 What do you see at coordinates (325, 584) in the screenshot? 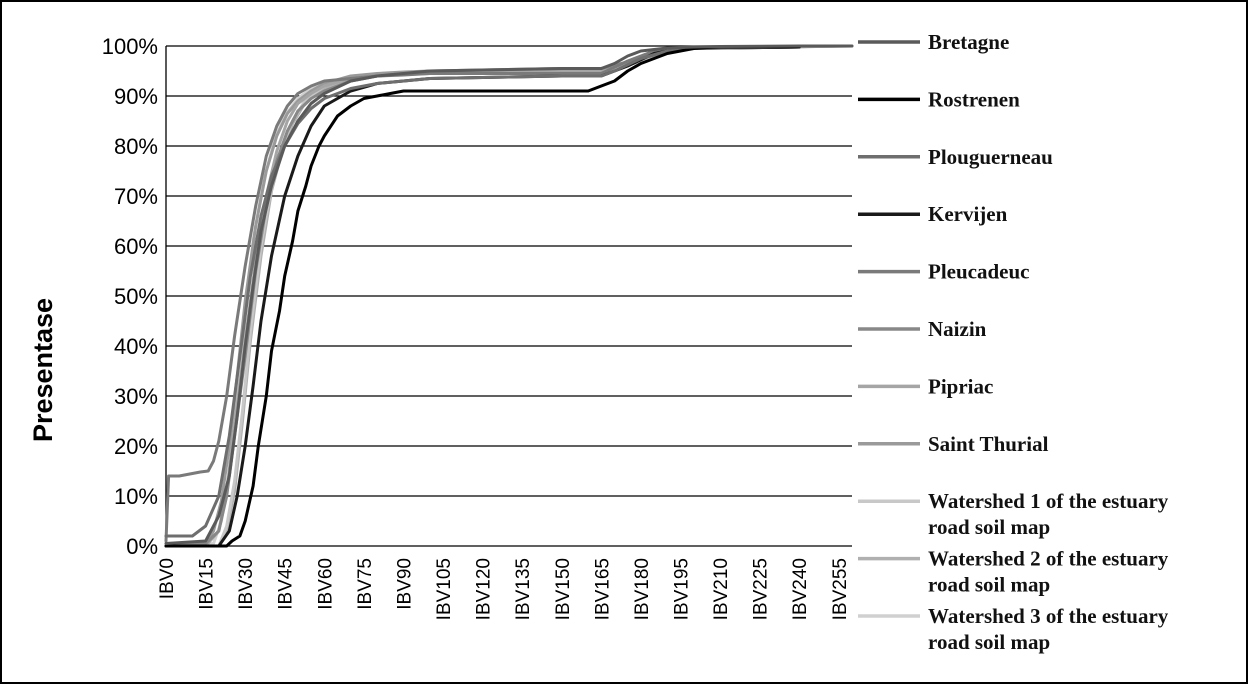
I see `x-tick-label: IBV60` at bounding box center [325, 584].